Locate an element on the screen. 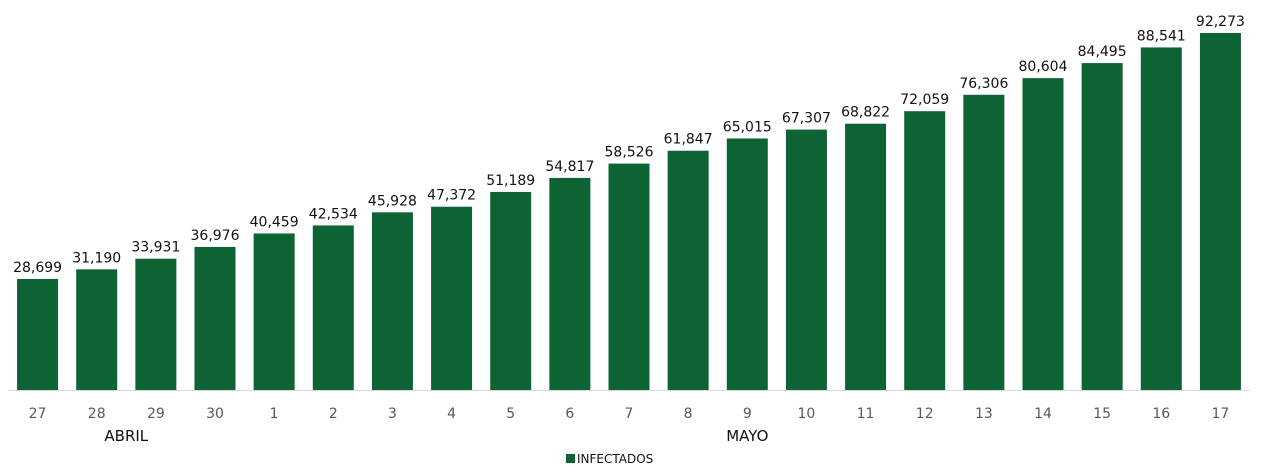 The image size is (1262, 474). x-tick-label-10: 10 is located at coordinates (807, 414).